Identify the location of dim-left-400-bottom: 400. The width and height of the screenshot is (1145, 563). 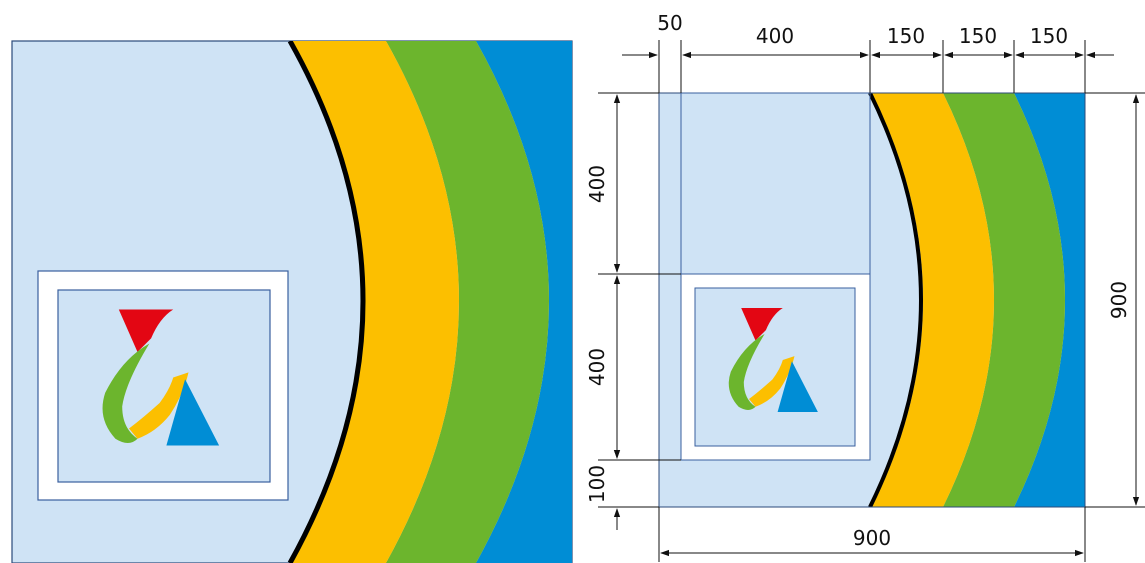
(597, 367).